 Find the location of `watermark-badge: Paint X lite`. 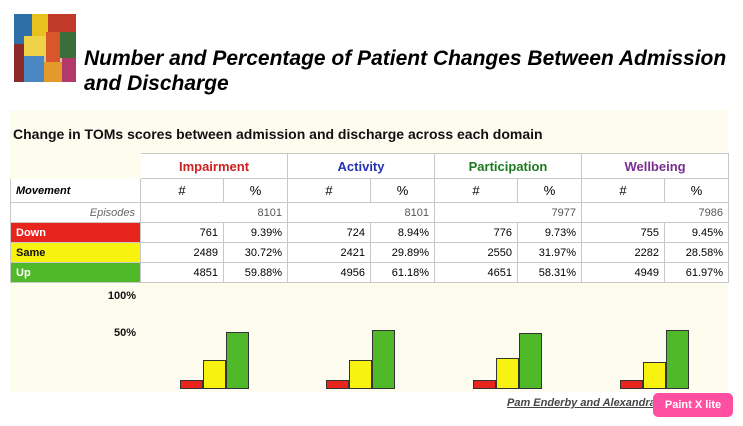

watermark-badge: Paint X lite is located at coordinates (693, 405).